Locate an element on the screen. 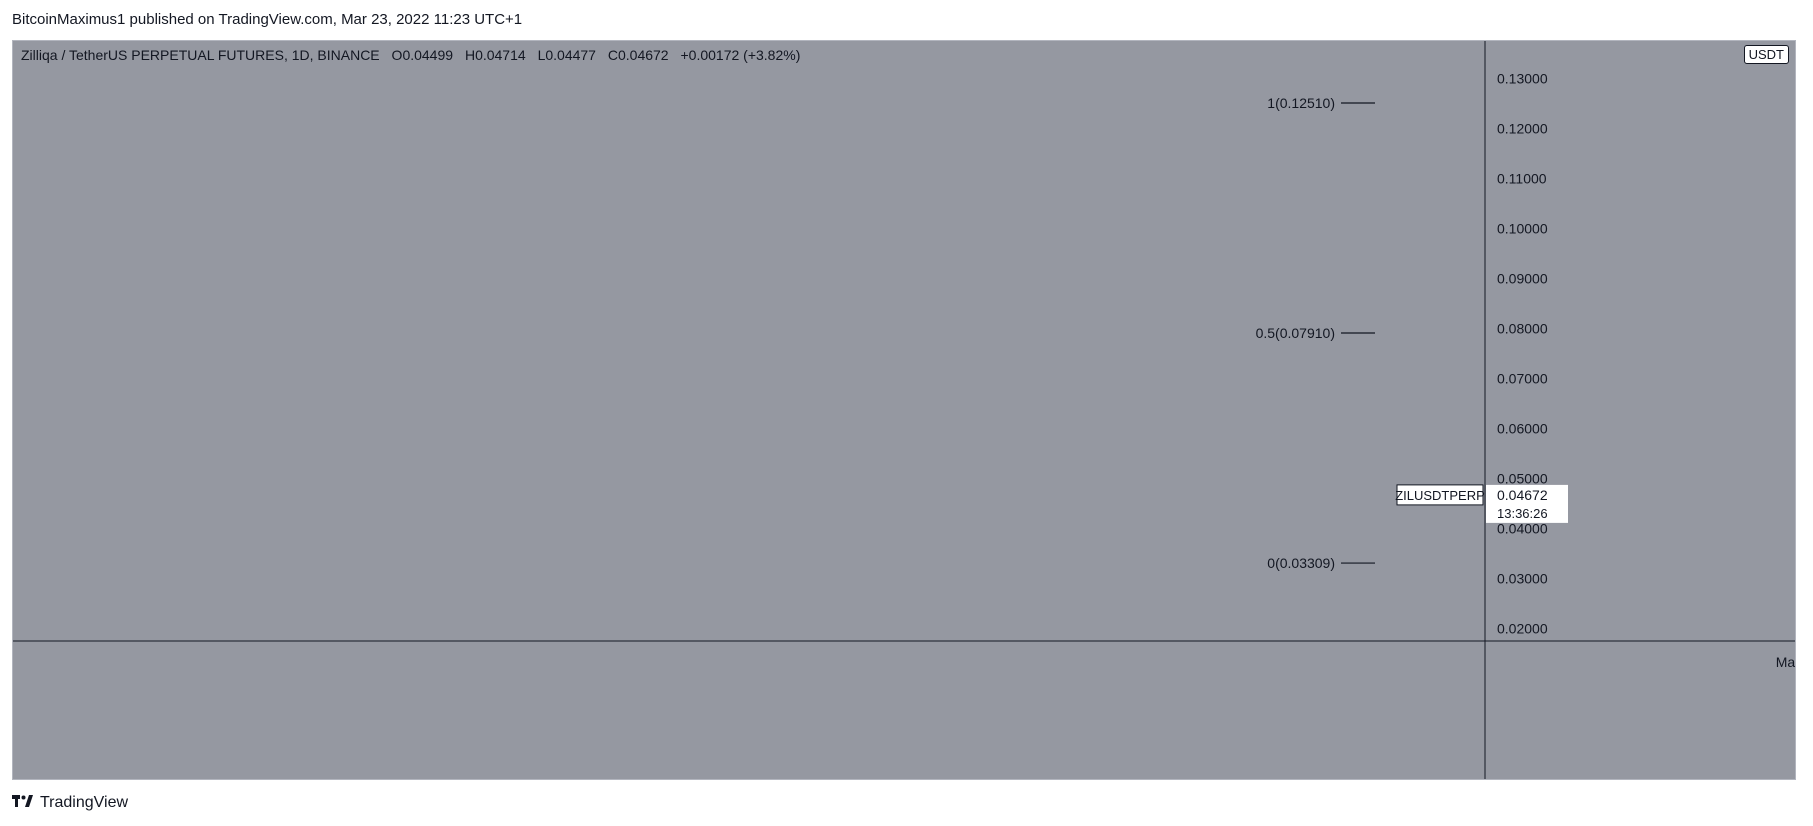  tradingview-logo-icon is located at coordinates (23, 803).